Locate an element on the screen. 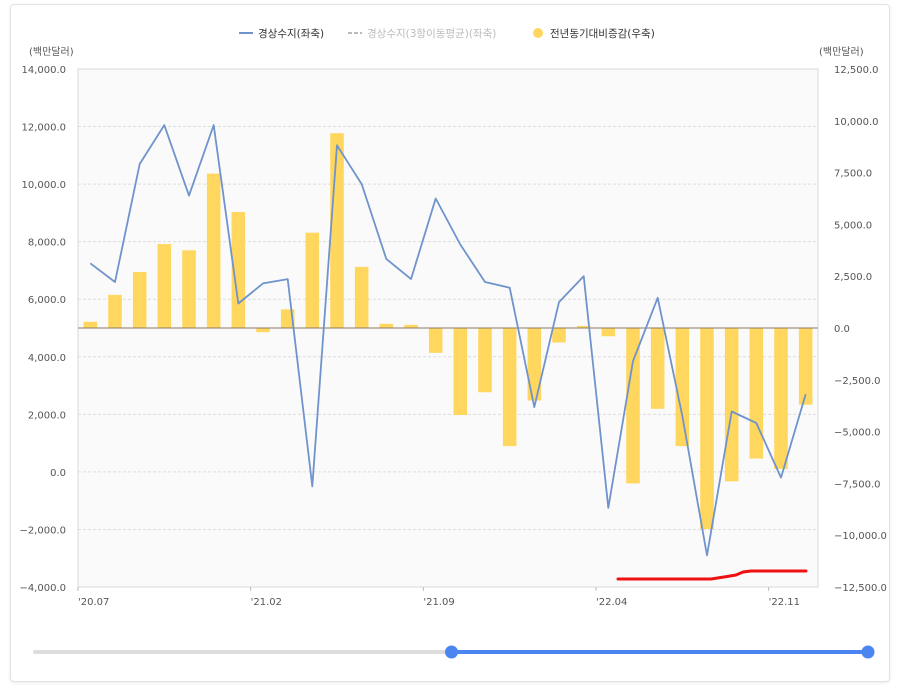 The image size is (907, 696). left-tick-label: 8,000.0 is located at coordinates (47, 243).